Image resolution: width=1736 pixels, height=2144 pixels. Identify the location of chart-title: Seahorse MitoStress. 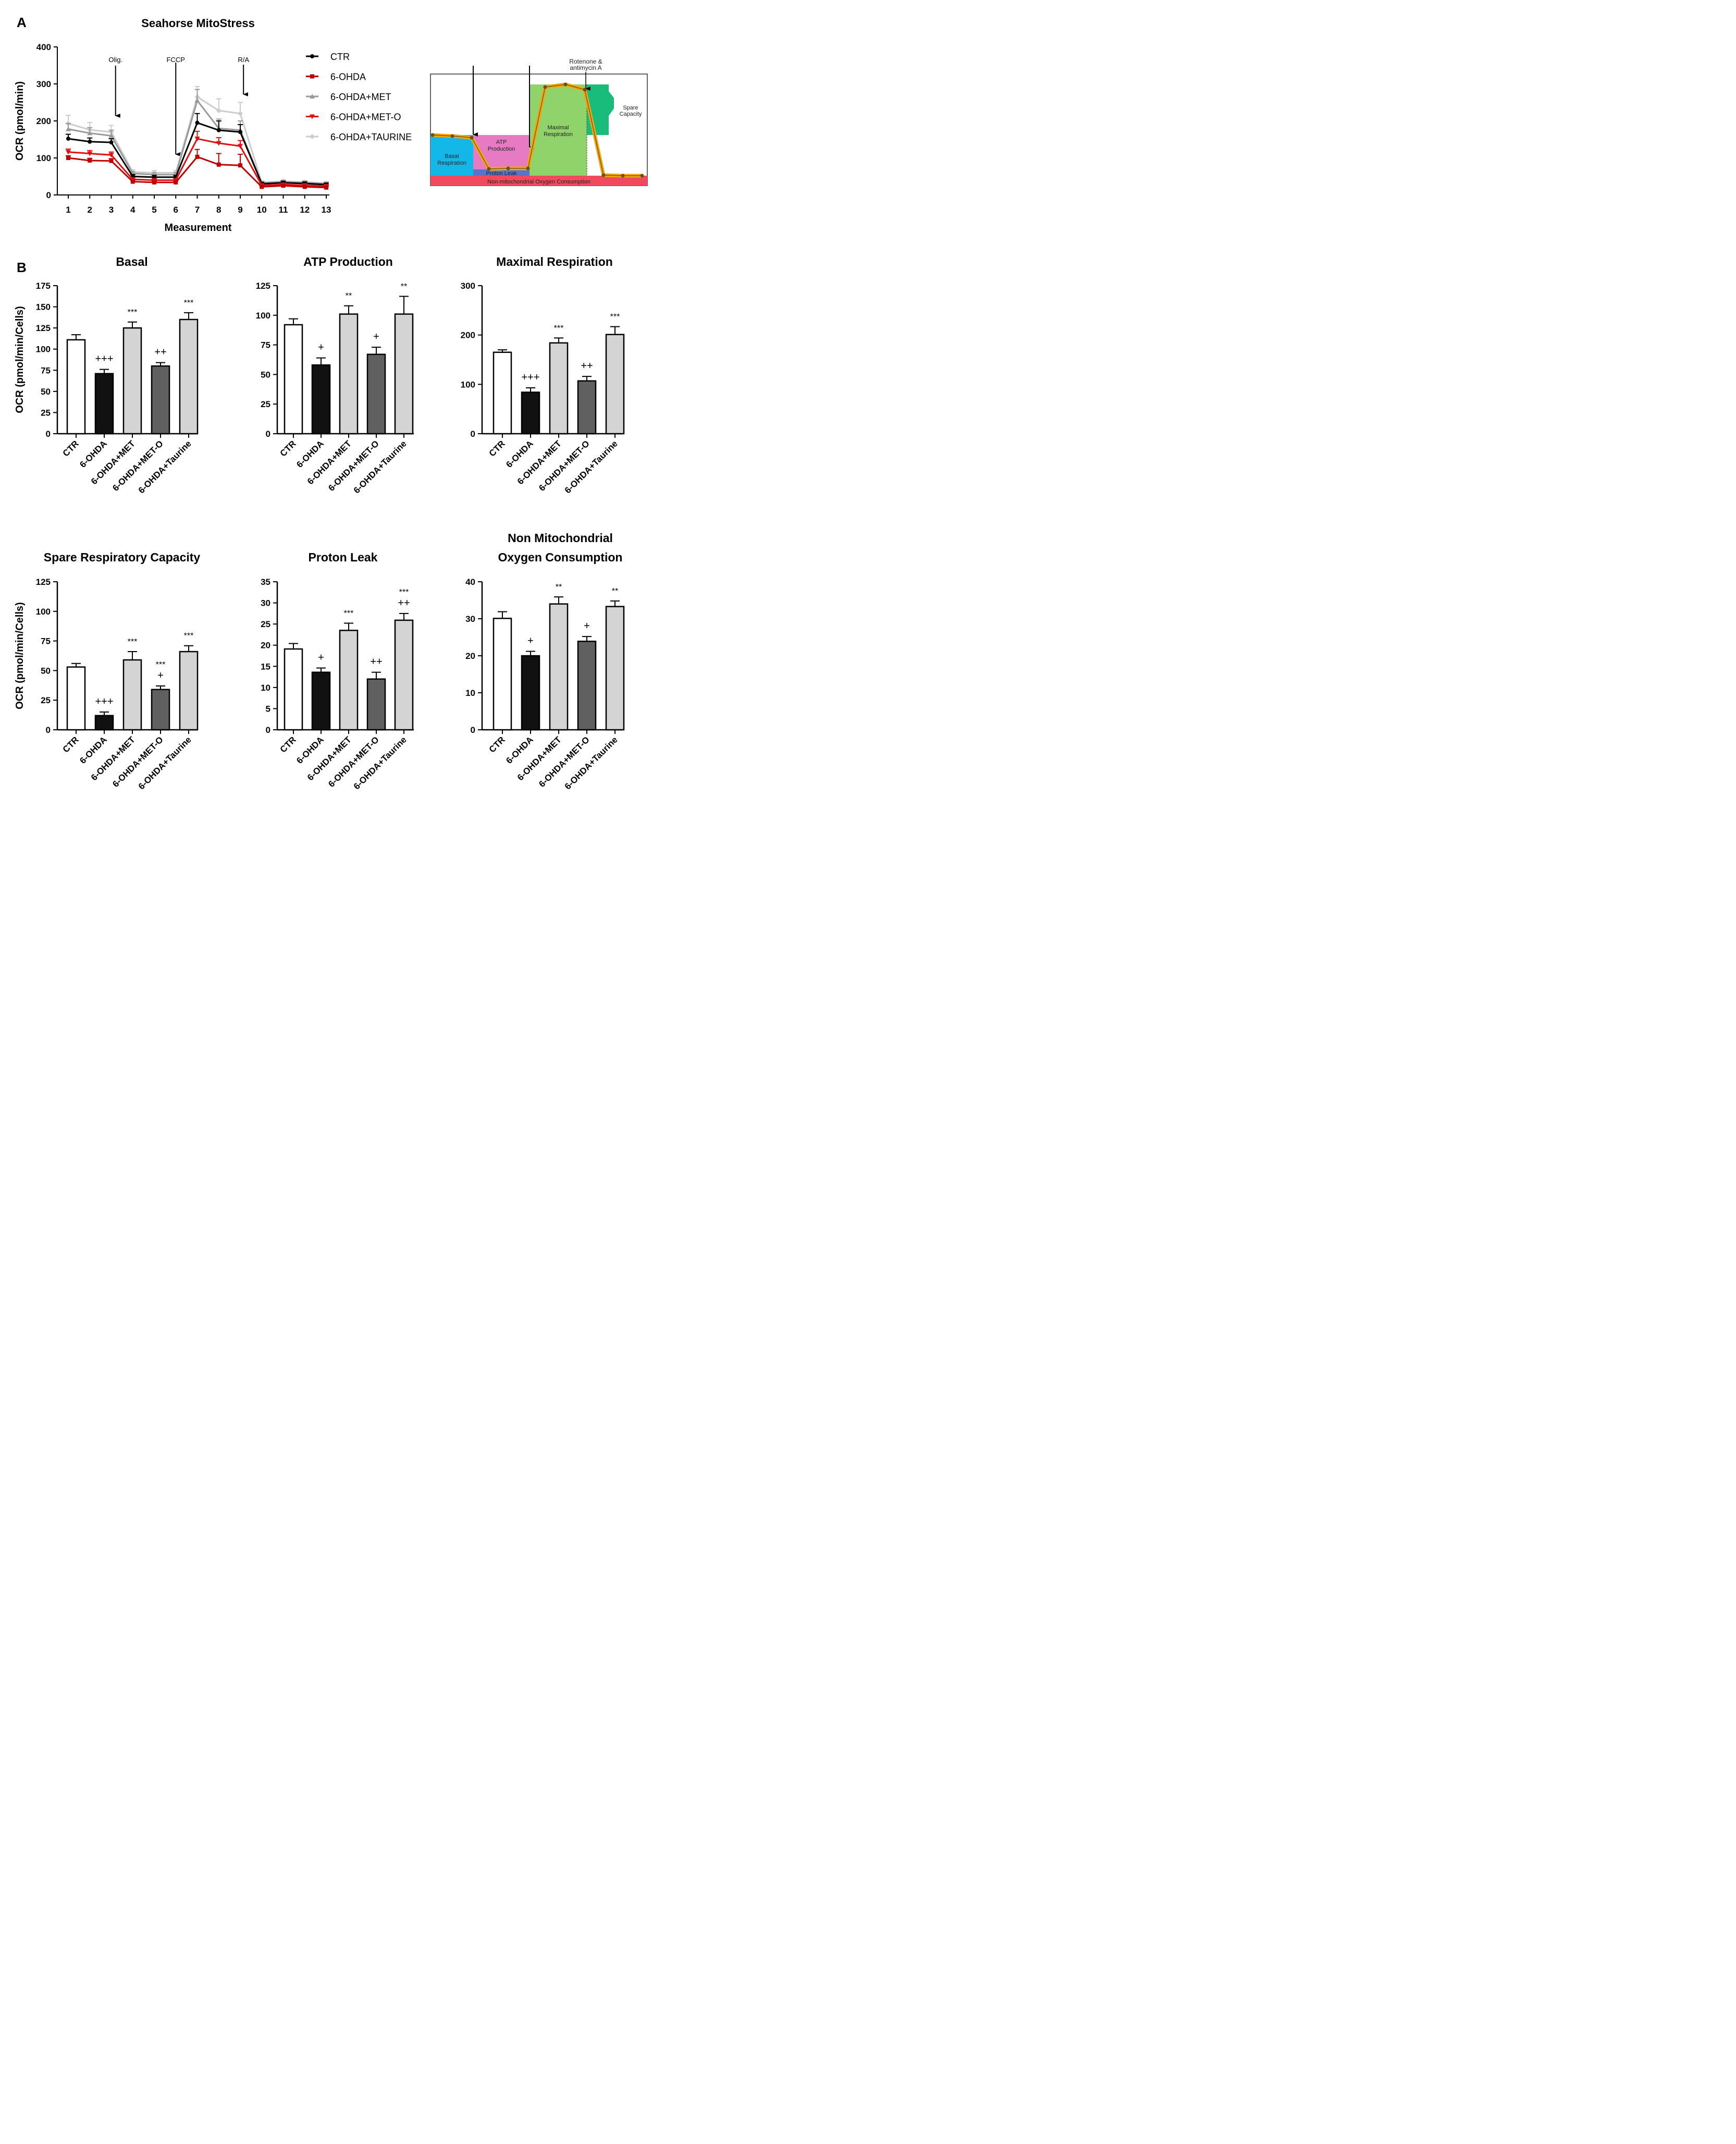
(198, 23).